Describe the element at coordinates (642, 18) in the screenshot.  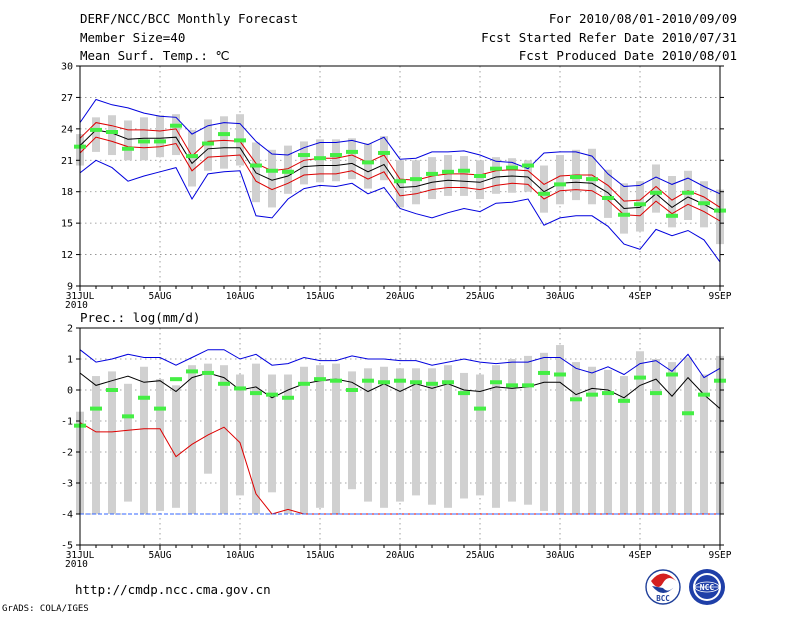
I see `forecast-period-label: For 2010/08/01-2010/09/09` at that location.